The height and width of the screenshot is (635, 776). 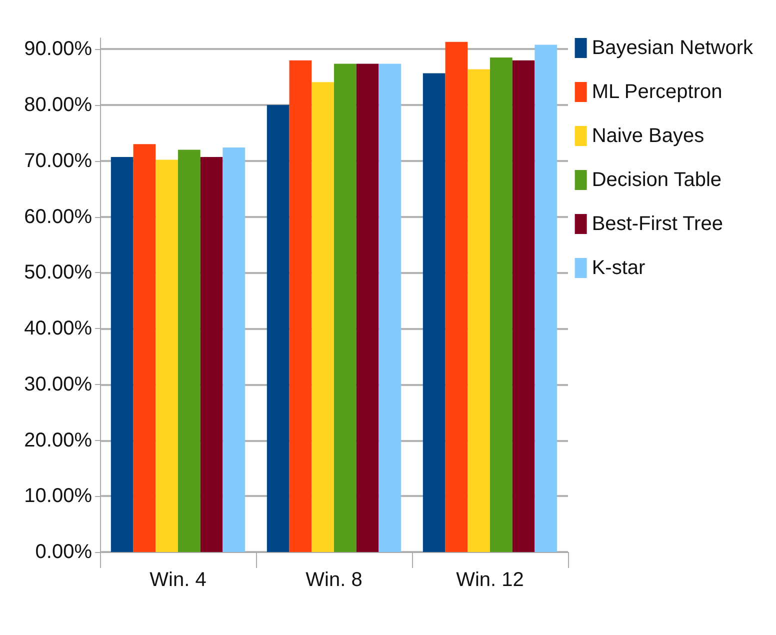 What do you see at coordinates (673, 48) in the screenshot?
I see `legend-label: Bayesian Network` at bounding box center [673, 48].